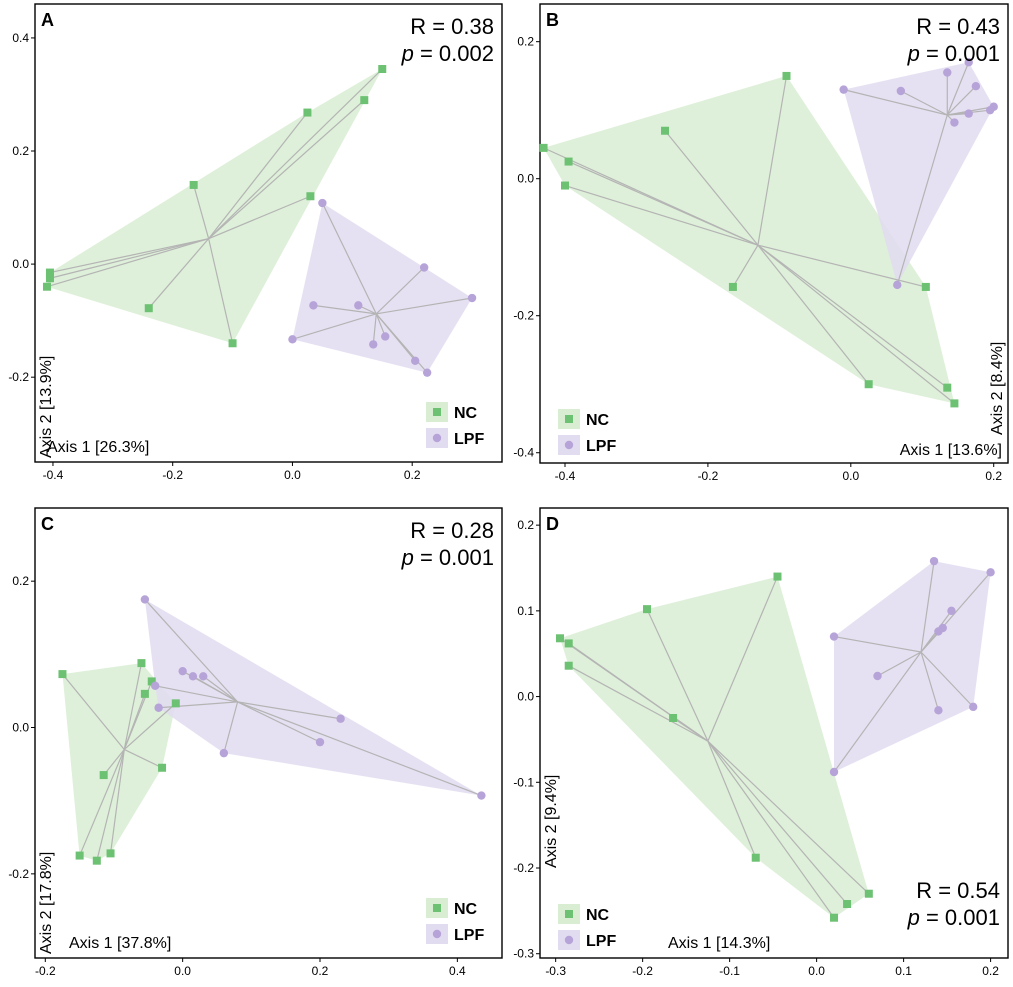  What do you see at coordinates (45, 971) in the screenshot?
I see `x-tick-label: -0.2` at bounding box center [45, 971].